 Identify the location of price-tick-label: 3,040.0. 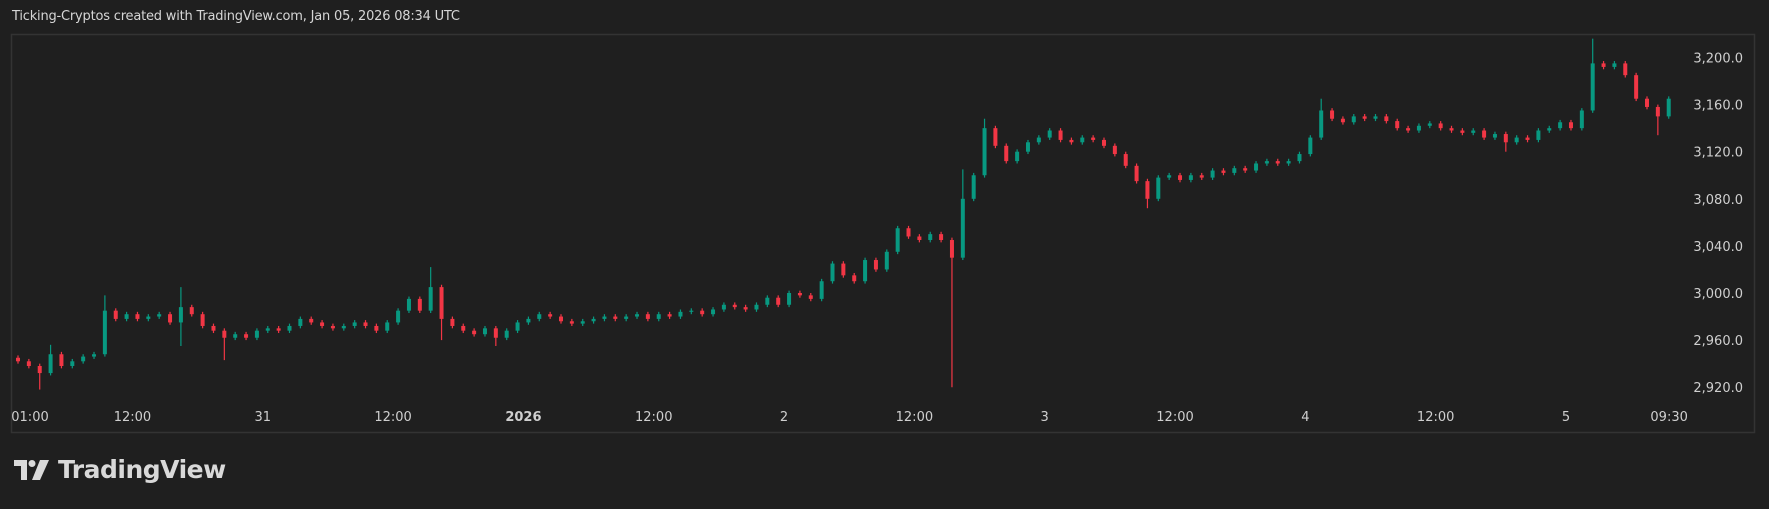
(1718, 247).